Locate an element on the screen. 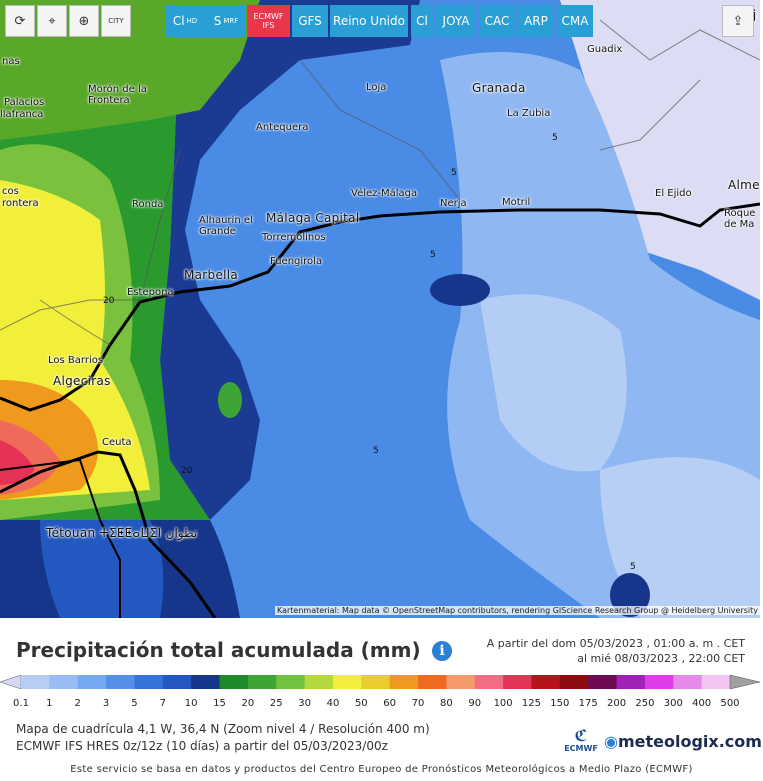 The height and width of the screenshot is (781, 763). colorbar-label: 5 is located at coordinates (134, 703).